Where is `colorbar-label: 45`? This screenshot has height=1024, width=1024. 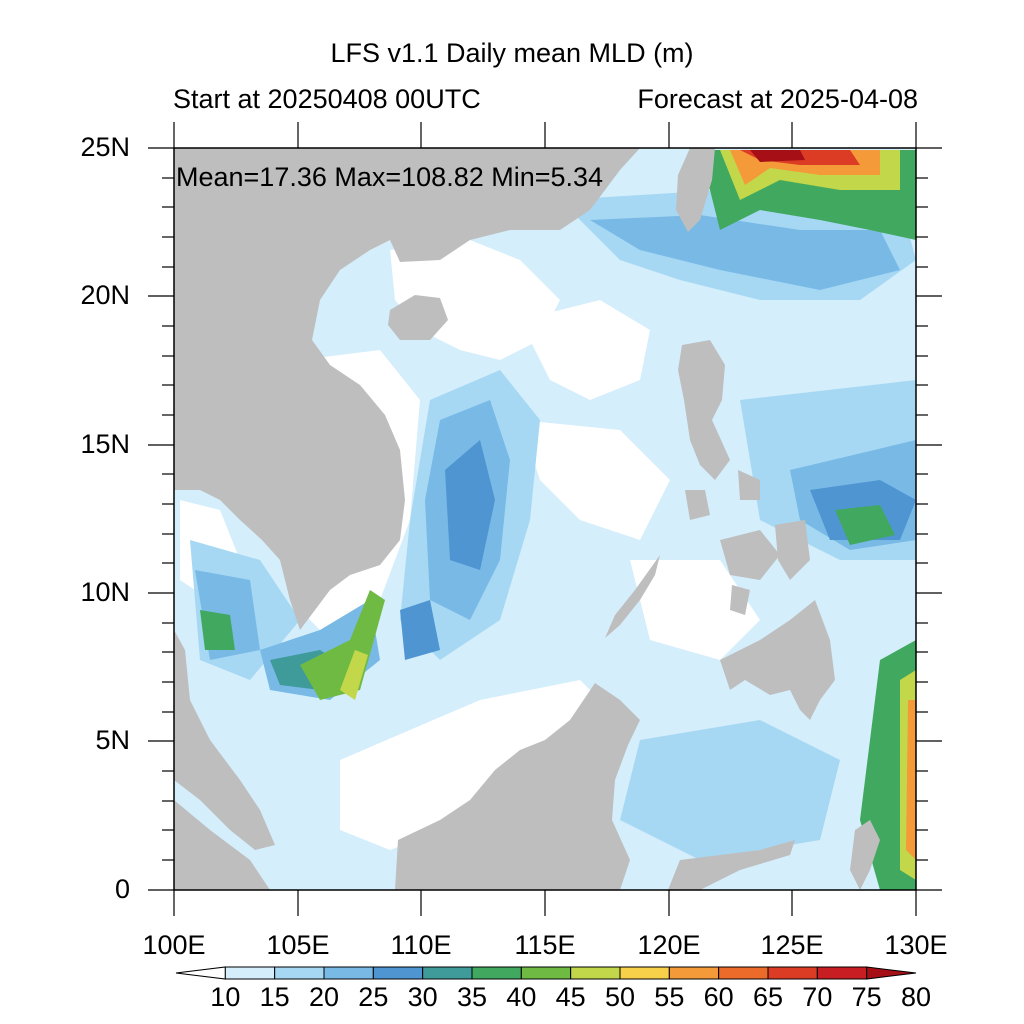
colorbar-label: 45 is located at coordinates (570, 997).